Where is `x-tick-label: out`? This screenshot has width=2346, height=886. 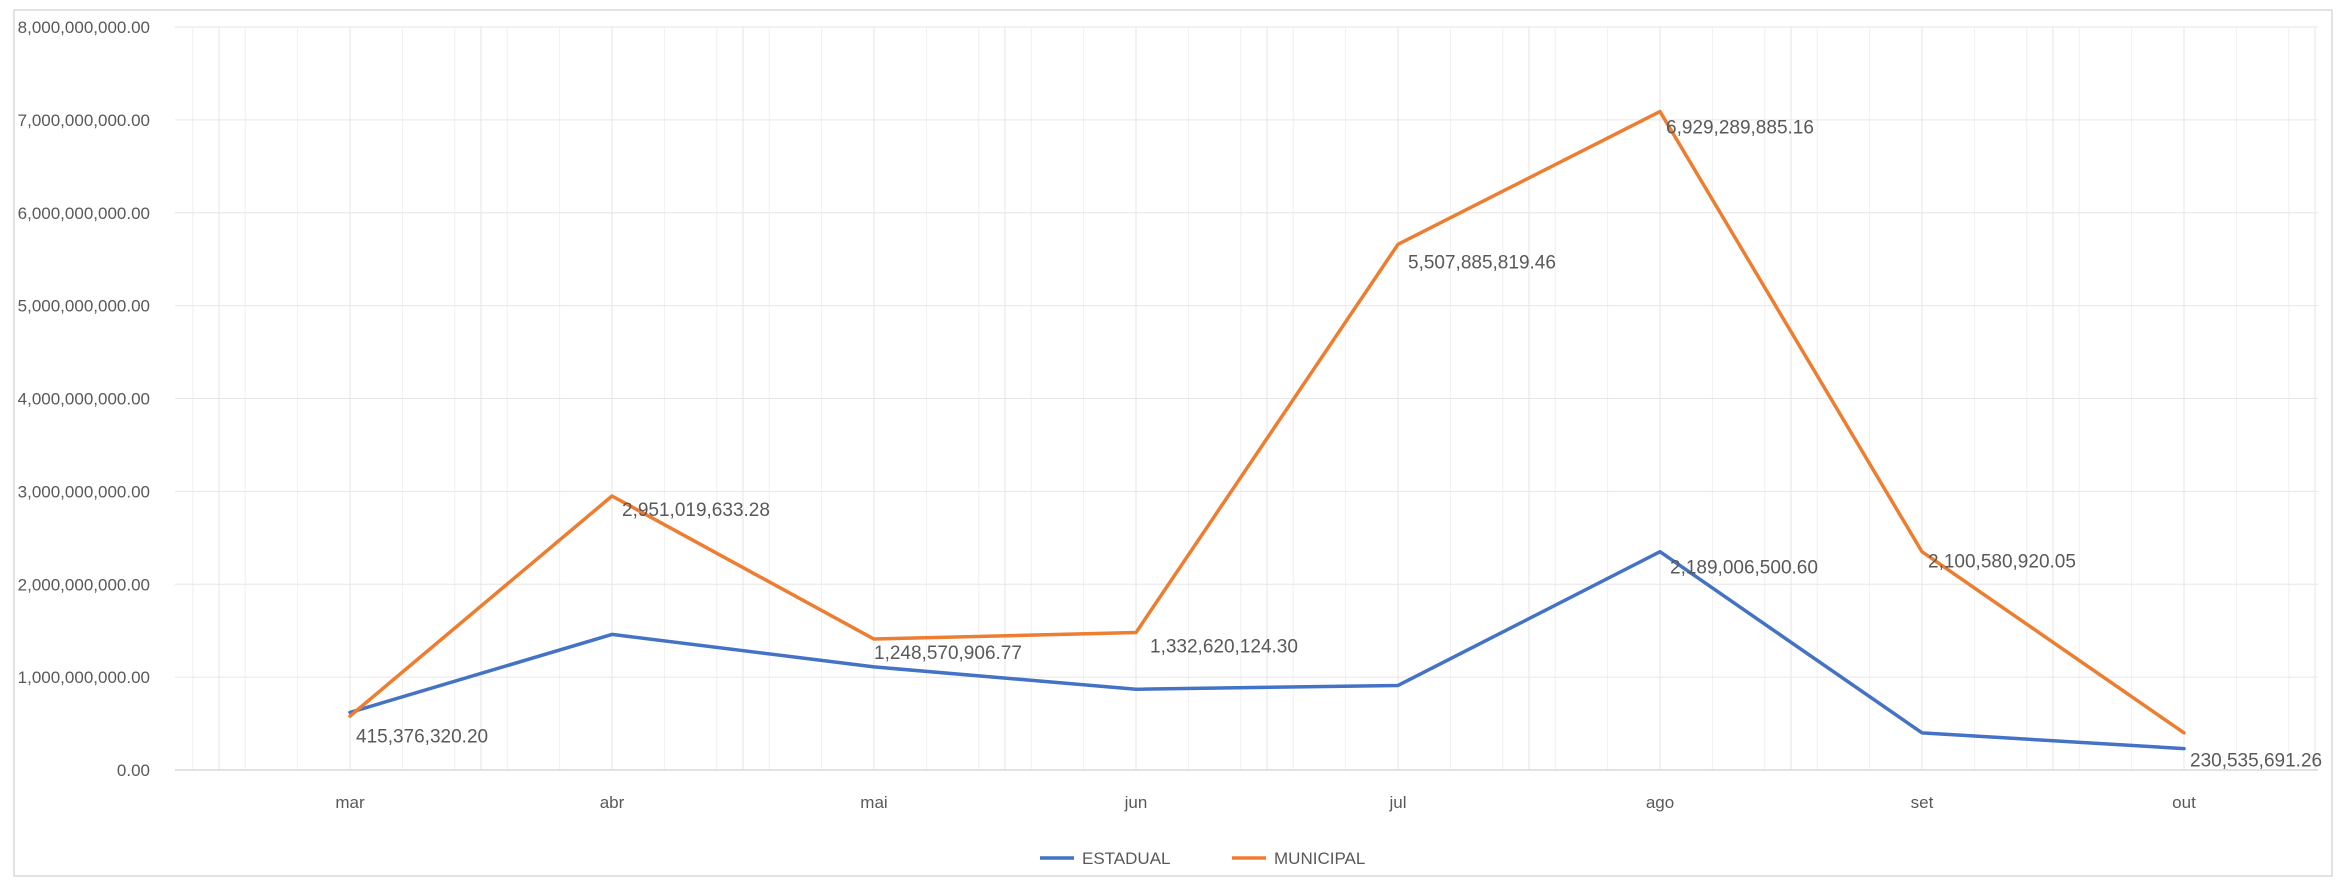 x-tick-label: out is located at coordinates (2184, 802).